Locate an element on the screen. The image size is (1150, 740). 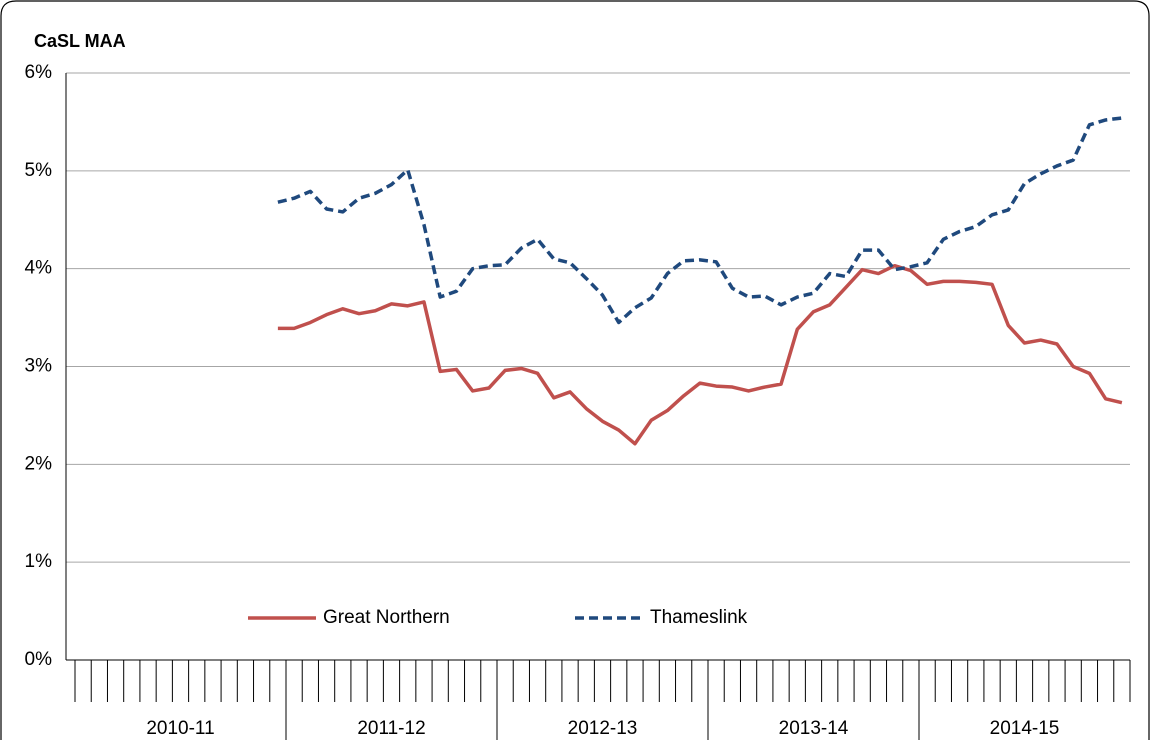
x-group-label: 2013-14 is located at coordinates (814, 728).